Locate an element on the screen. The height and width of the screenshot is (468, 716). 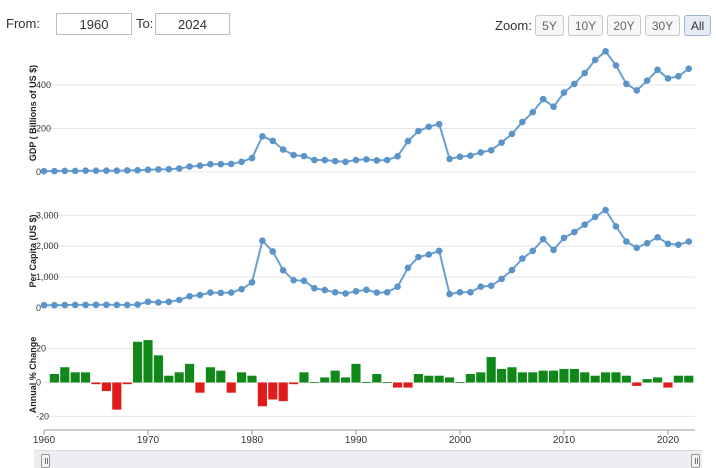
zoom-20y-button: 20Y is located at coordinates (624, 25).